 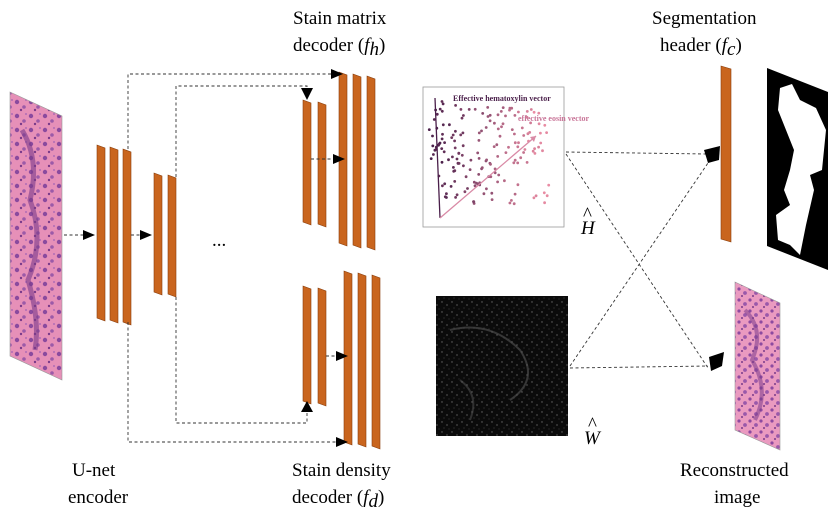 I want to click on segmentation-mask, so click(x=797, y=169).